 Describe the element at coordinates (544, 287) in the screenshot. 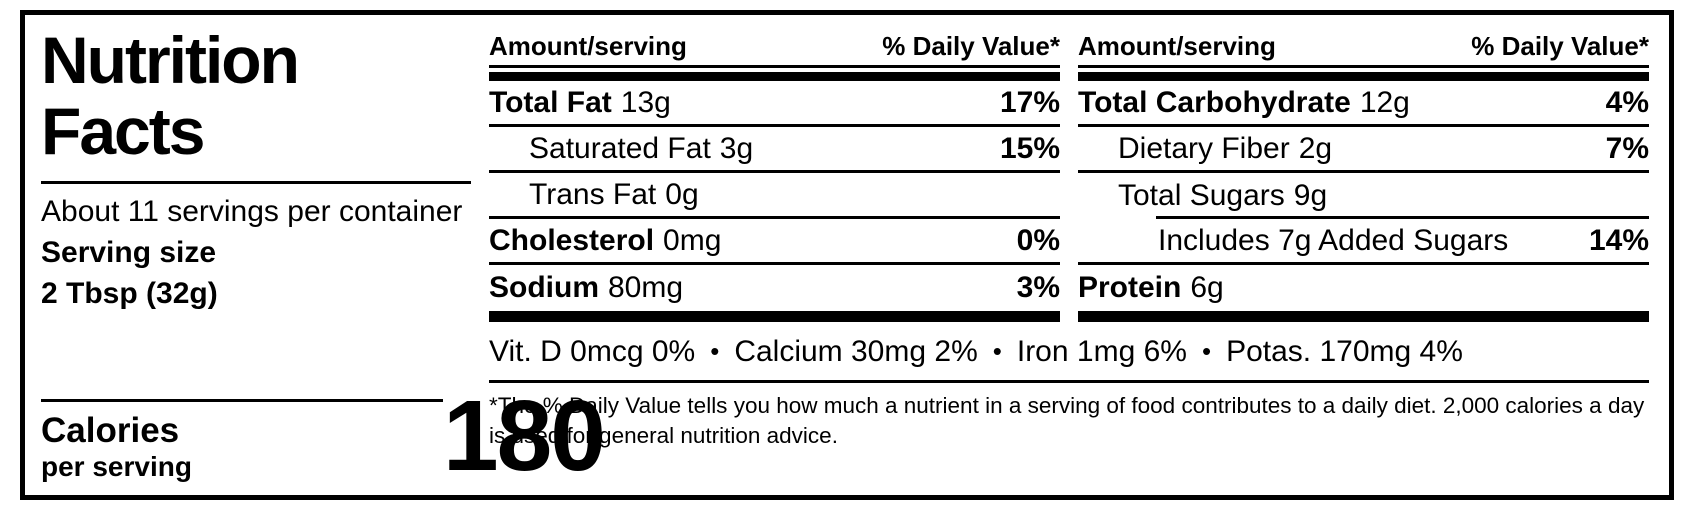

I see `nutrient-name: Sodium` at that location.